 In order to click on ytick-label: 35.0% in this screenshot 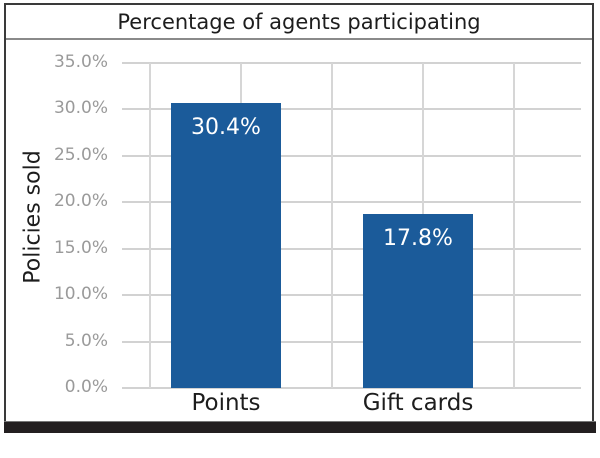, I will do `click(80, 62)`.